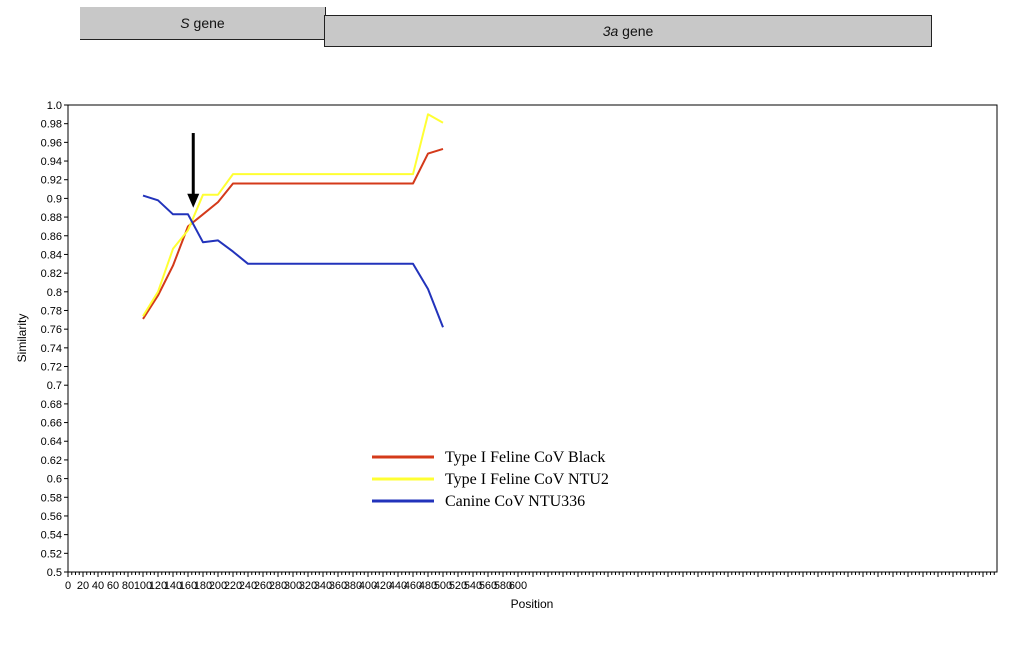 The width and height of the screenshot is (1024, 651). I want to click on y-tick-label: 0.94, so click(51, 162).